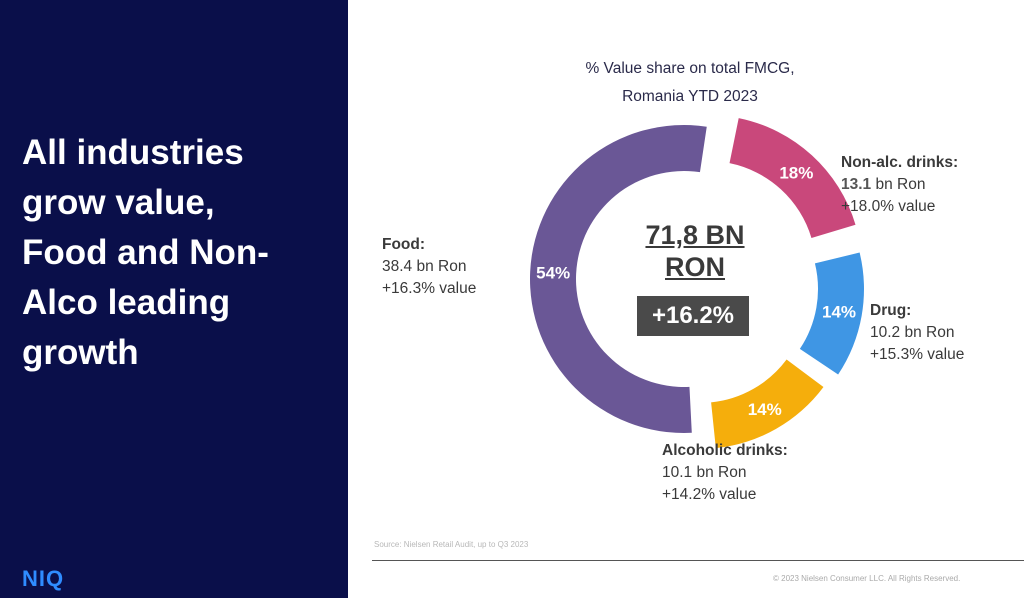 Image resolution: width=1024 pixels, height=598 pixels. Describe the element at coordinates (856, 184) in the screenshot. I see `callout-value-number: 13.1` at that location.